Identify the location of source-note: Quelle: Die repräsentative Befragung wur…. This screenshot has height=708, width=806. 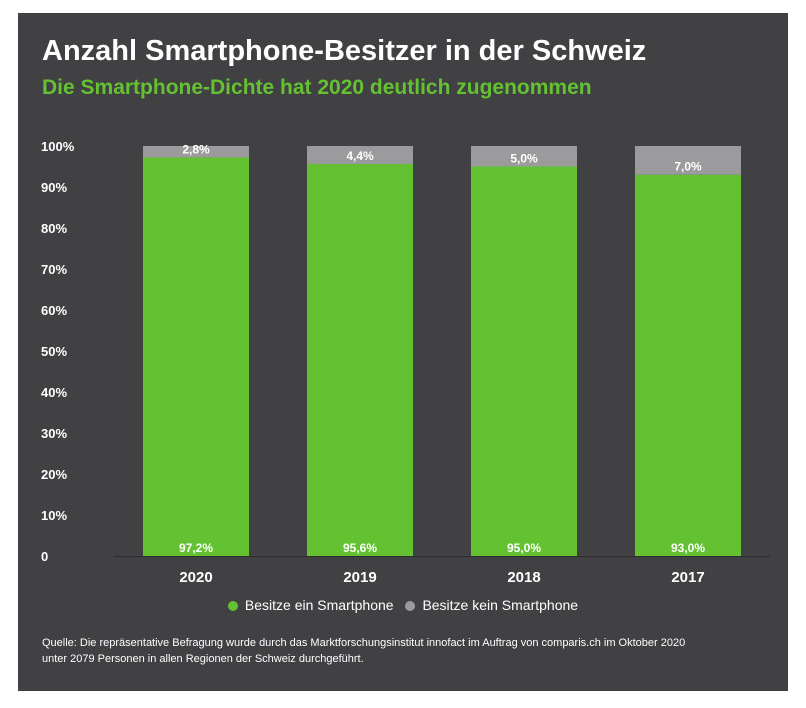
(407, 651).